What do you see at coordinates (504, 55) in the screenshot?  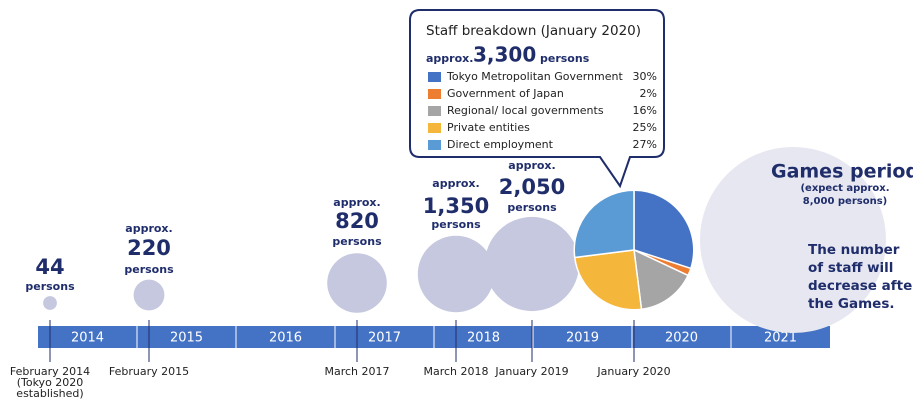 I see `total-value: 3,300` at bounding box center [504, 55].